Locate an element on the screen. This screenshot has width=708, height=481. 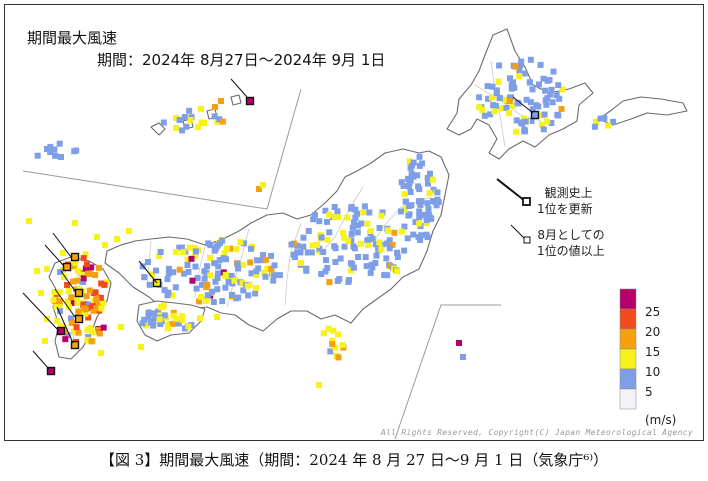
legend-label-5: 5 is located at coordinates (649, 392).